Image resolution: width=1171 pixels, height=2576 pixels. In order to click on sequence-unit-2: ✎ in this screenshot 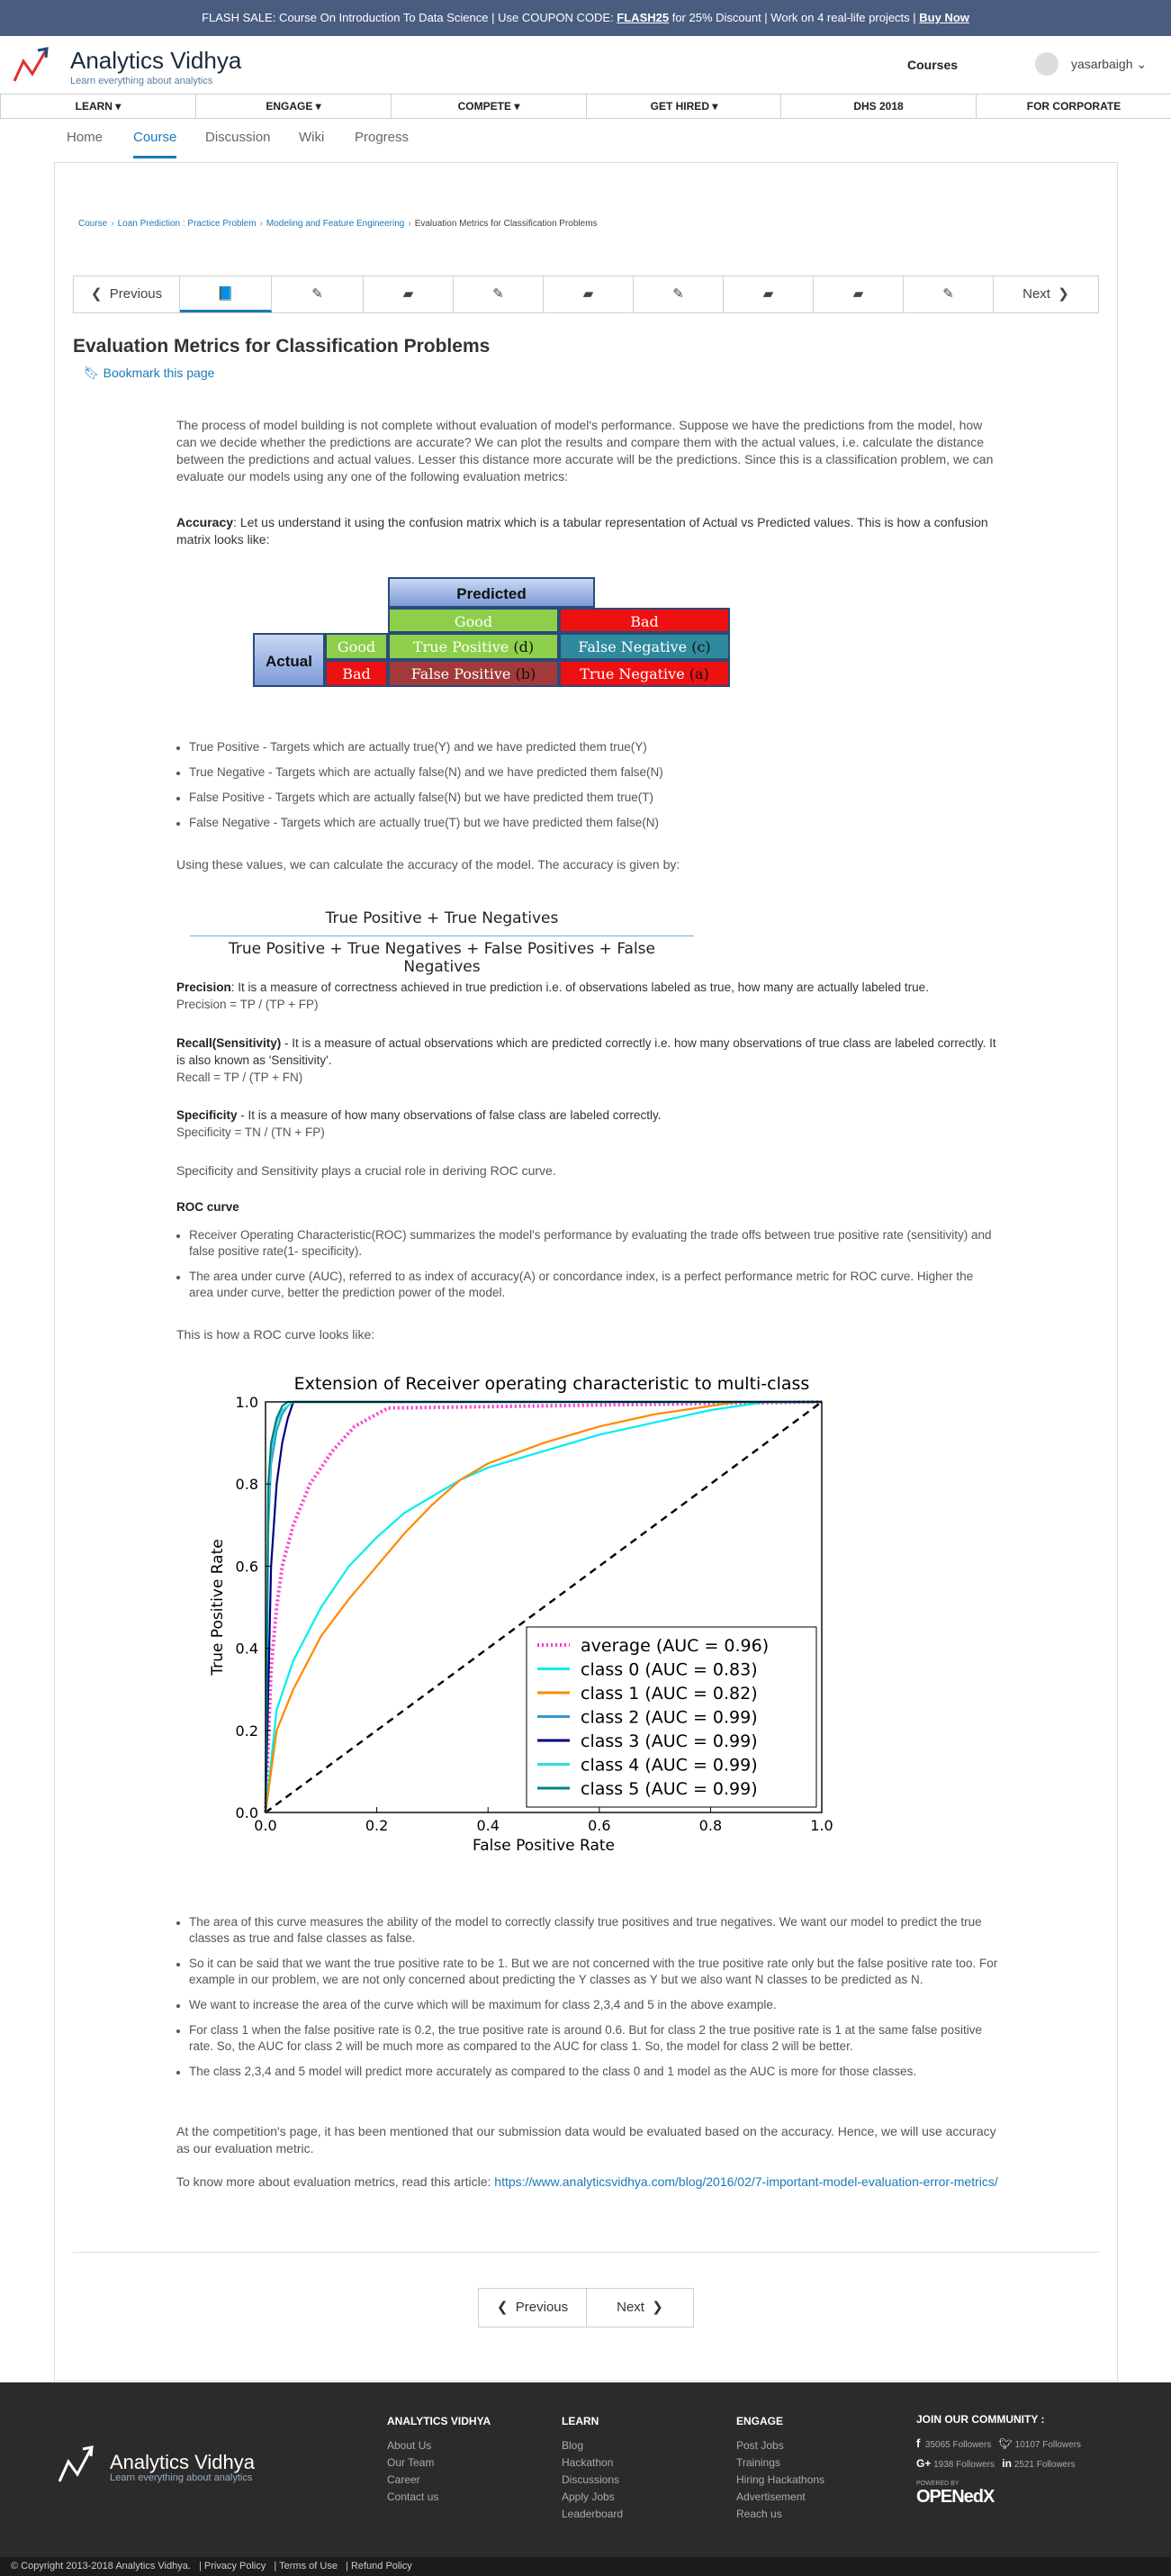, I will do `click(318, 294)`.